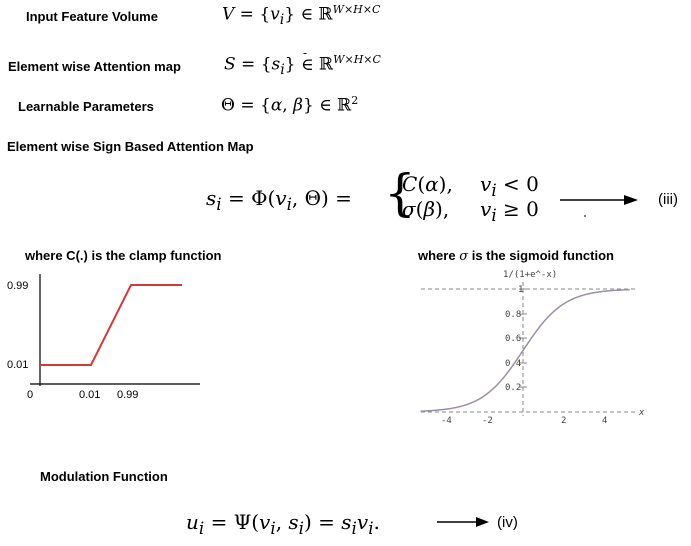 The height and width of the screenshot is (546, 691). I want to click on sign-based-attention-map-label: Element wise Sign Based Attention Map, so click(130, 146).